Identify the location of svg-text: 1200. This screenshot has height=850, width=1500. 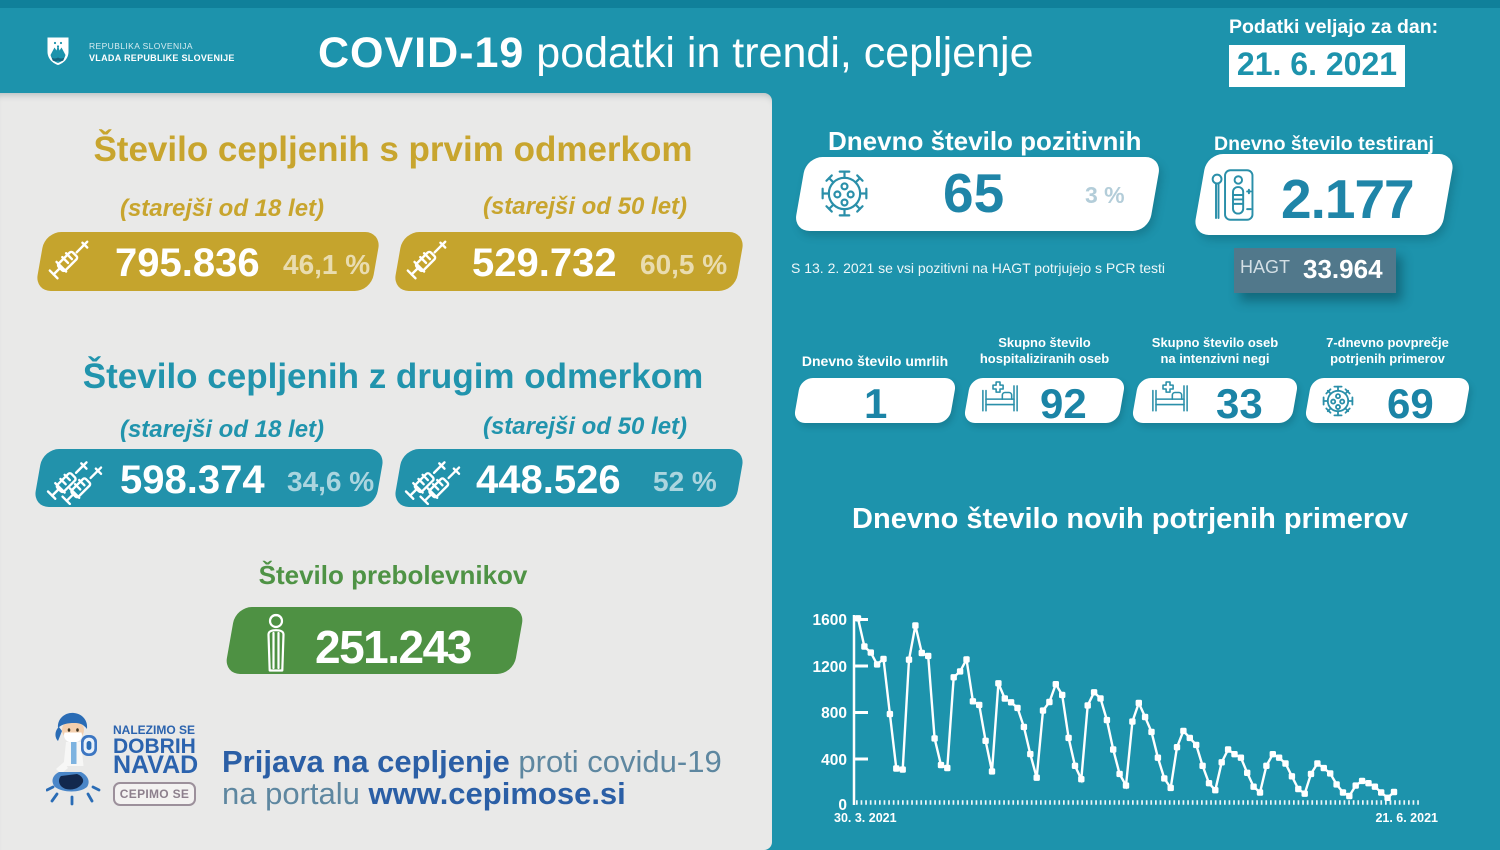
(830, 667).